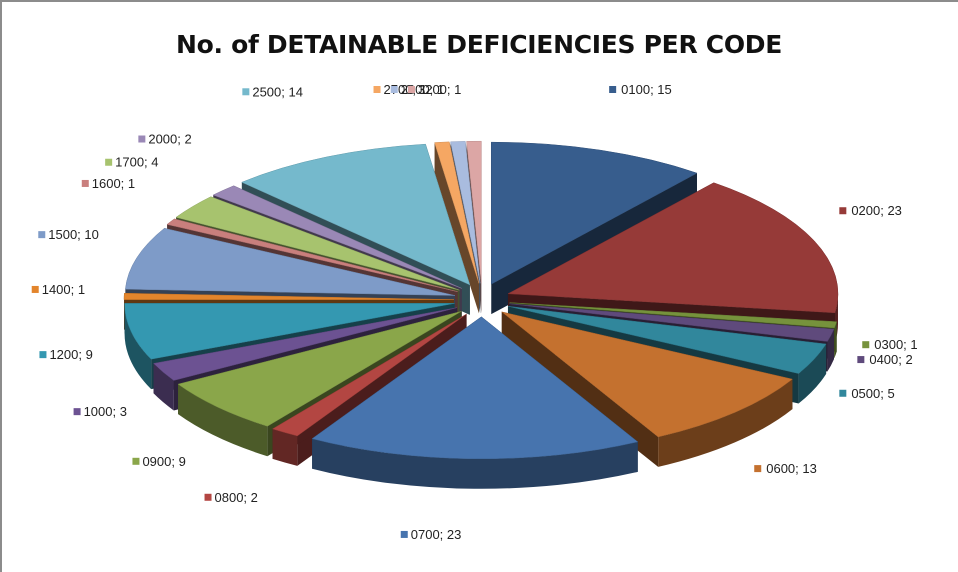 This screenshot has width=958, height=572. I want to click on legend-label-1400: 1400; 1, so click(58, 289).